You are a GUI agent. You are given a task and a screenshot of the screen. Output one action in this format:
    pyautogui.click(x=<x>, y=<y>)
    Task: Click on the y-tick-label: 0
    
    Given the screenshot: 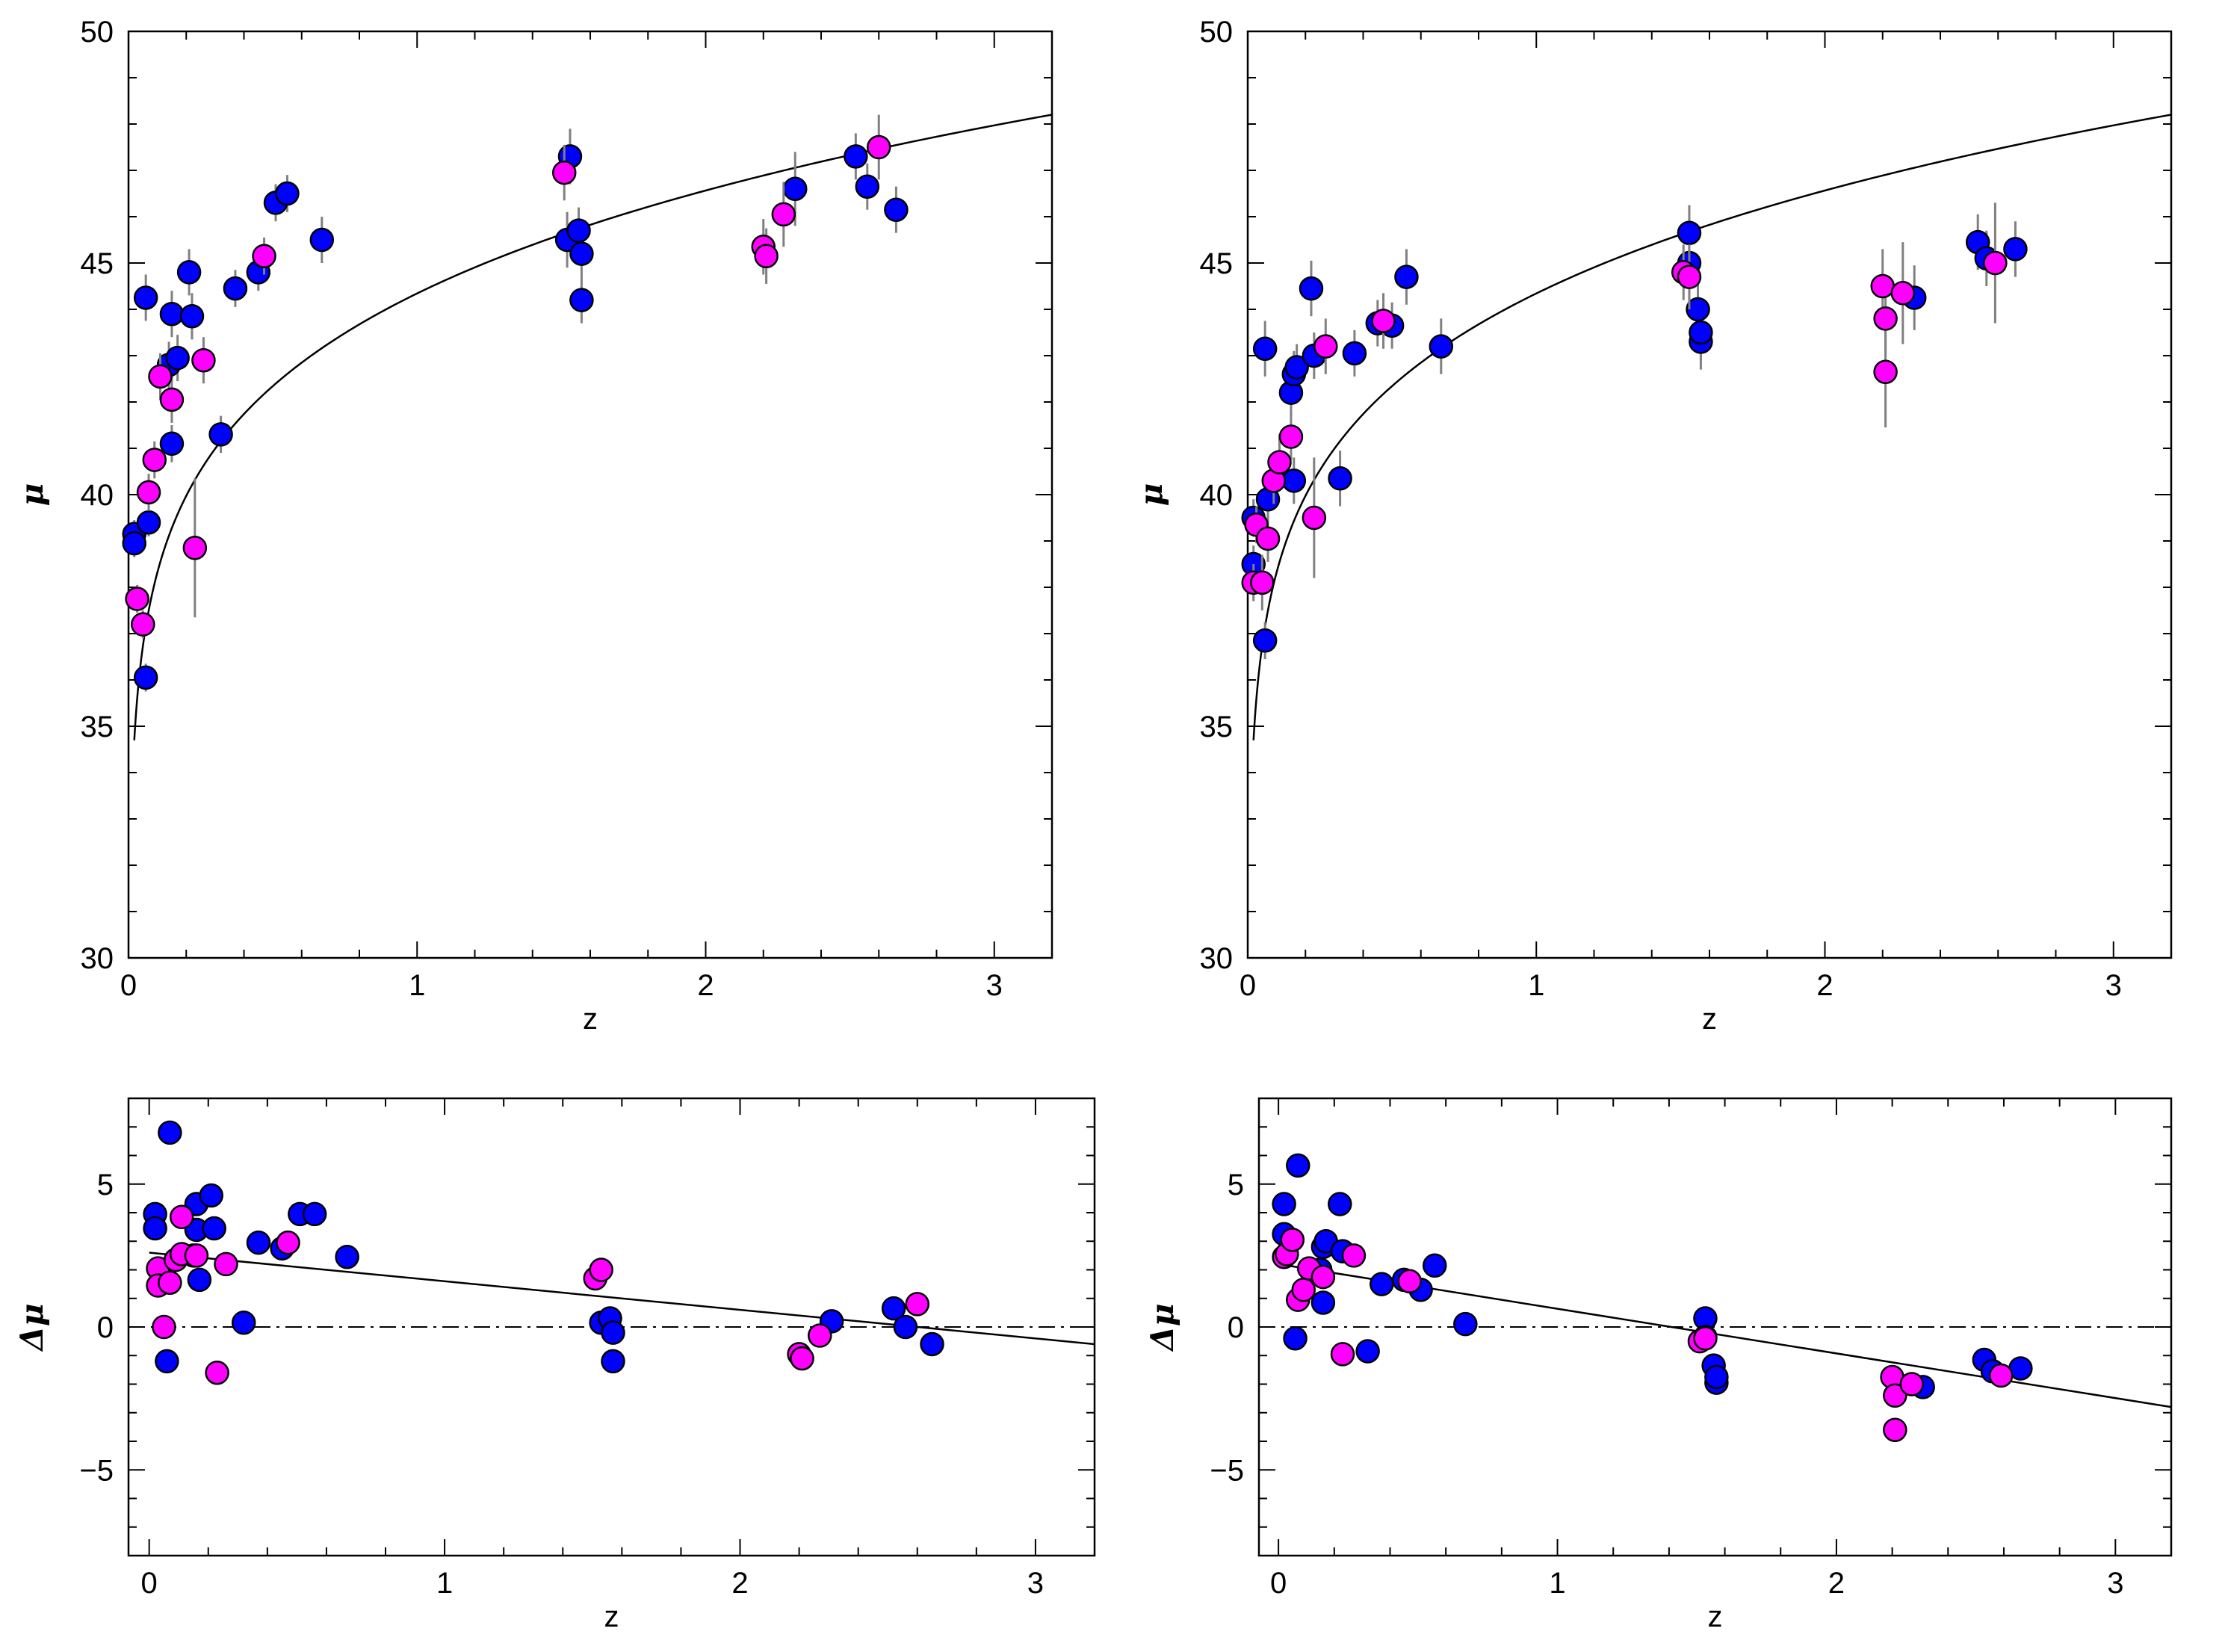 What is the action you would take?
    pyautogui.click(x=105, y=1327)
    